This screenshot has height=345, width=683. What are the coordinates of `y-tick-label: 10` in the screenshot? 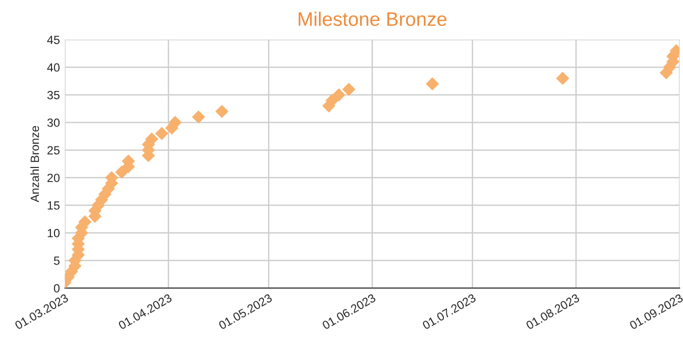 It's located at (54, 233).